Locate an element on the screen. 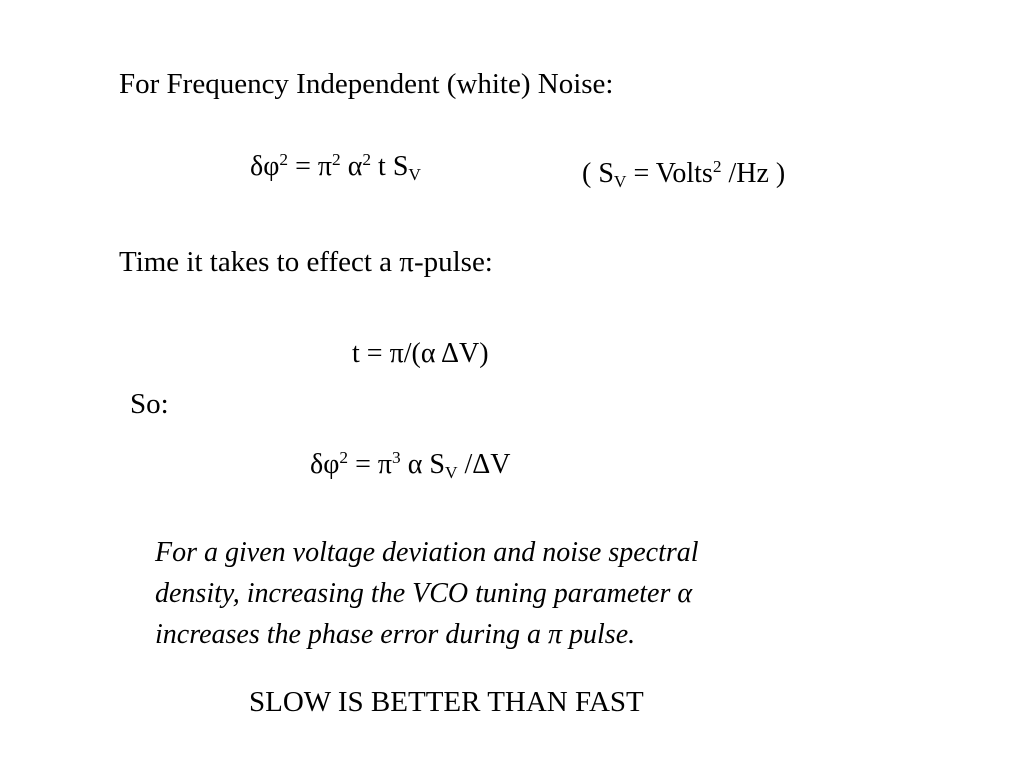 The width and height of the screenshot is (1024, 768). exponent: 3 is located at coordinates (396, 458).